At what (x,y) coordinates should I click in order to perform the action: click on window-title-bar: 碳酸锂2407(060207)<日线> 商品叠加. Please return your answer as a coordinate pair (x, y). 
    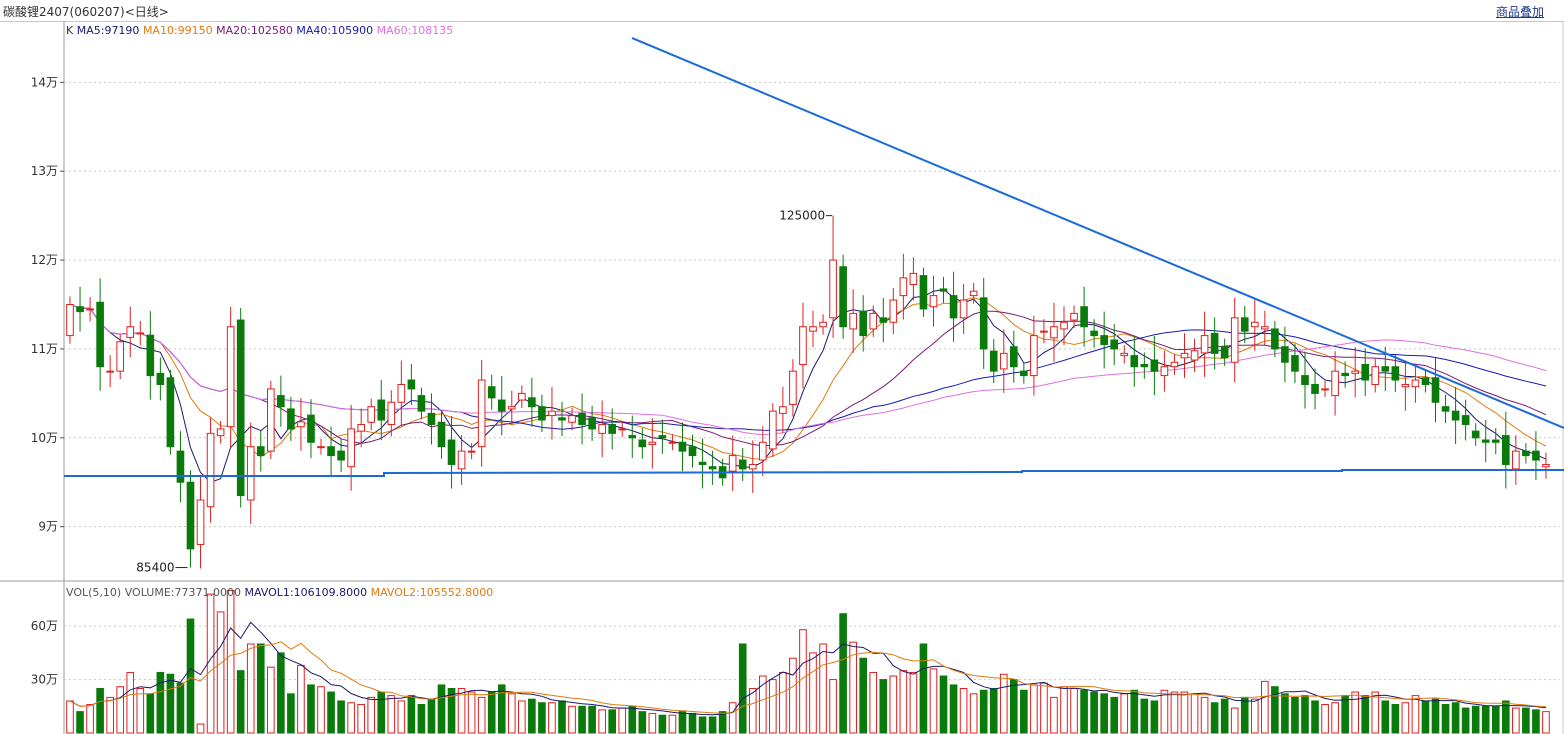
    Looking at the image, I should click on (782, 11).